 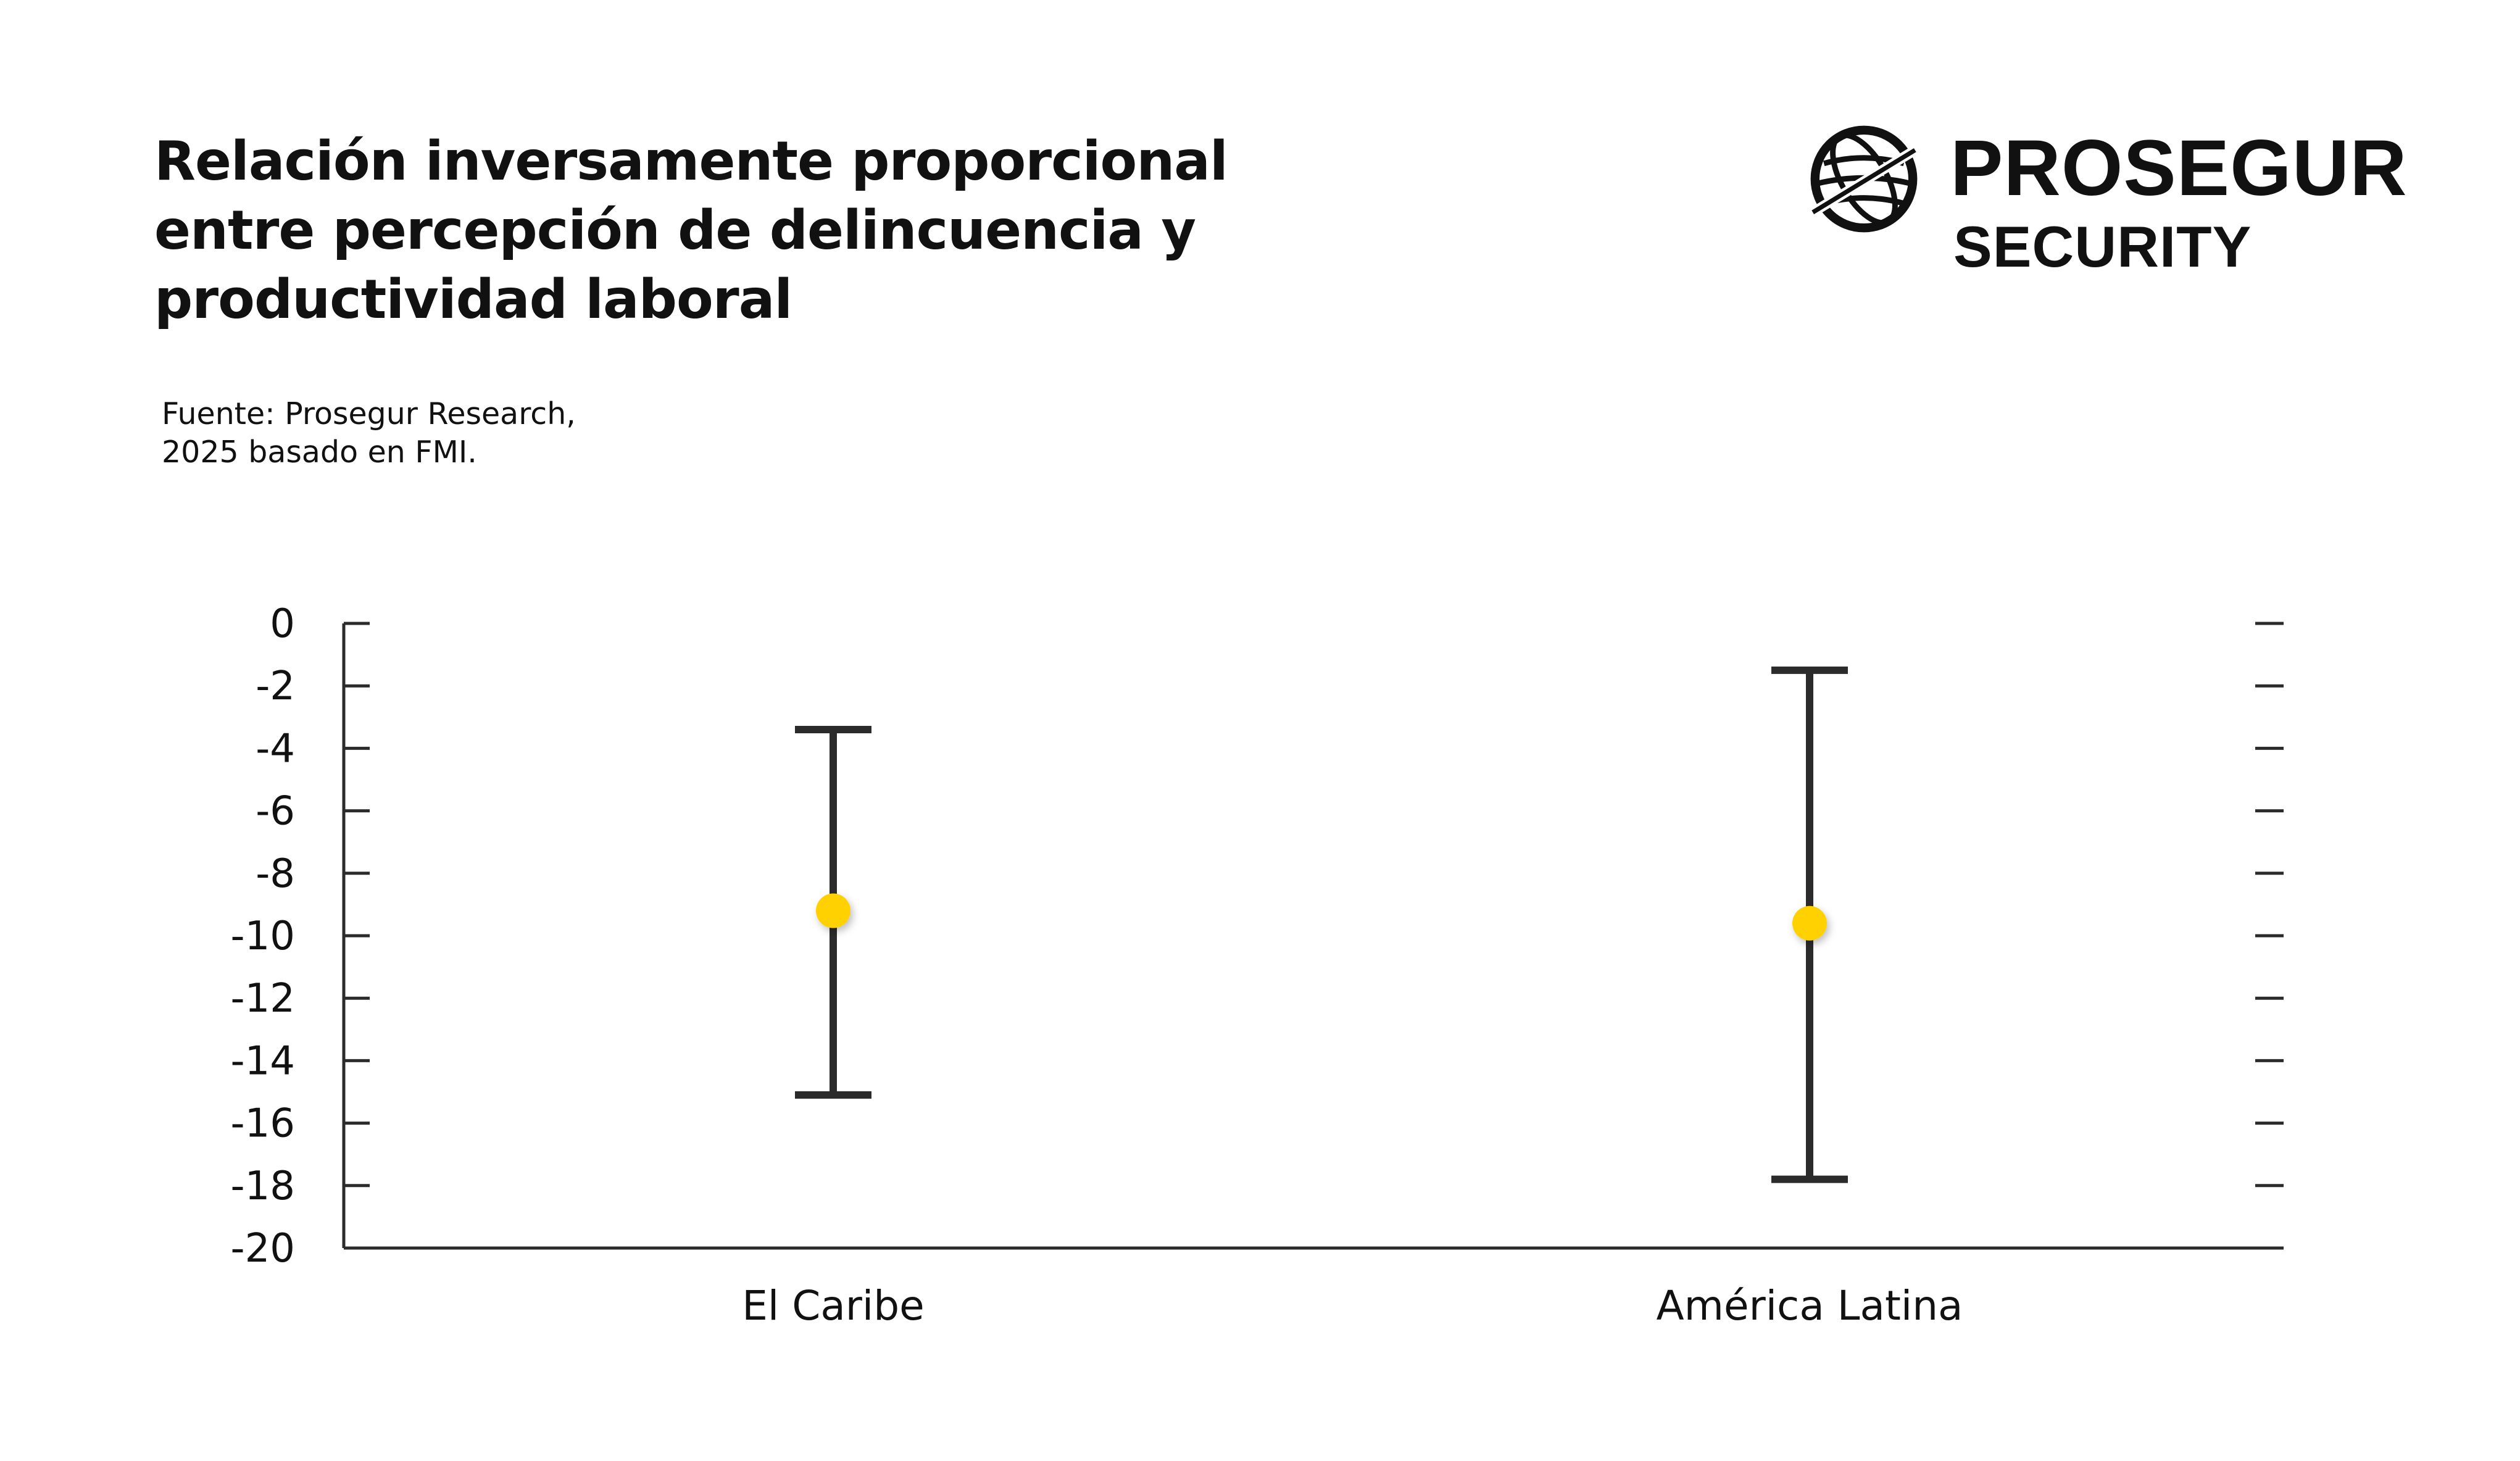 I want to click on y-tick-label: -20, so click(x=262, y=1249).